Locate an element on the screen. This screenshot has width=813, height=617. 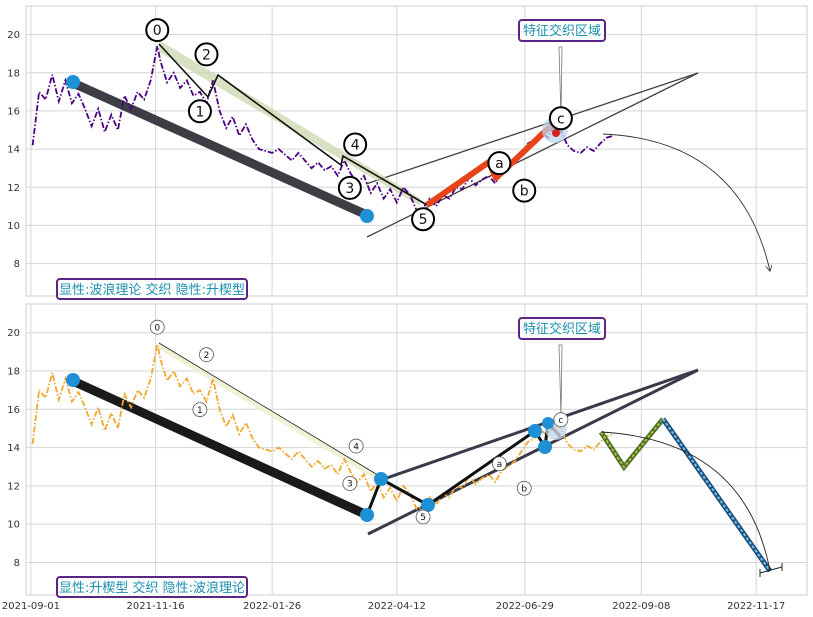
top-pattern-label-text: 显性:波浪理论 交织 隐性:升楔型 is located at coordinates (152, 290).